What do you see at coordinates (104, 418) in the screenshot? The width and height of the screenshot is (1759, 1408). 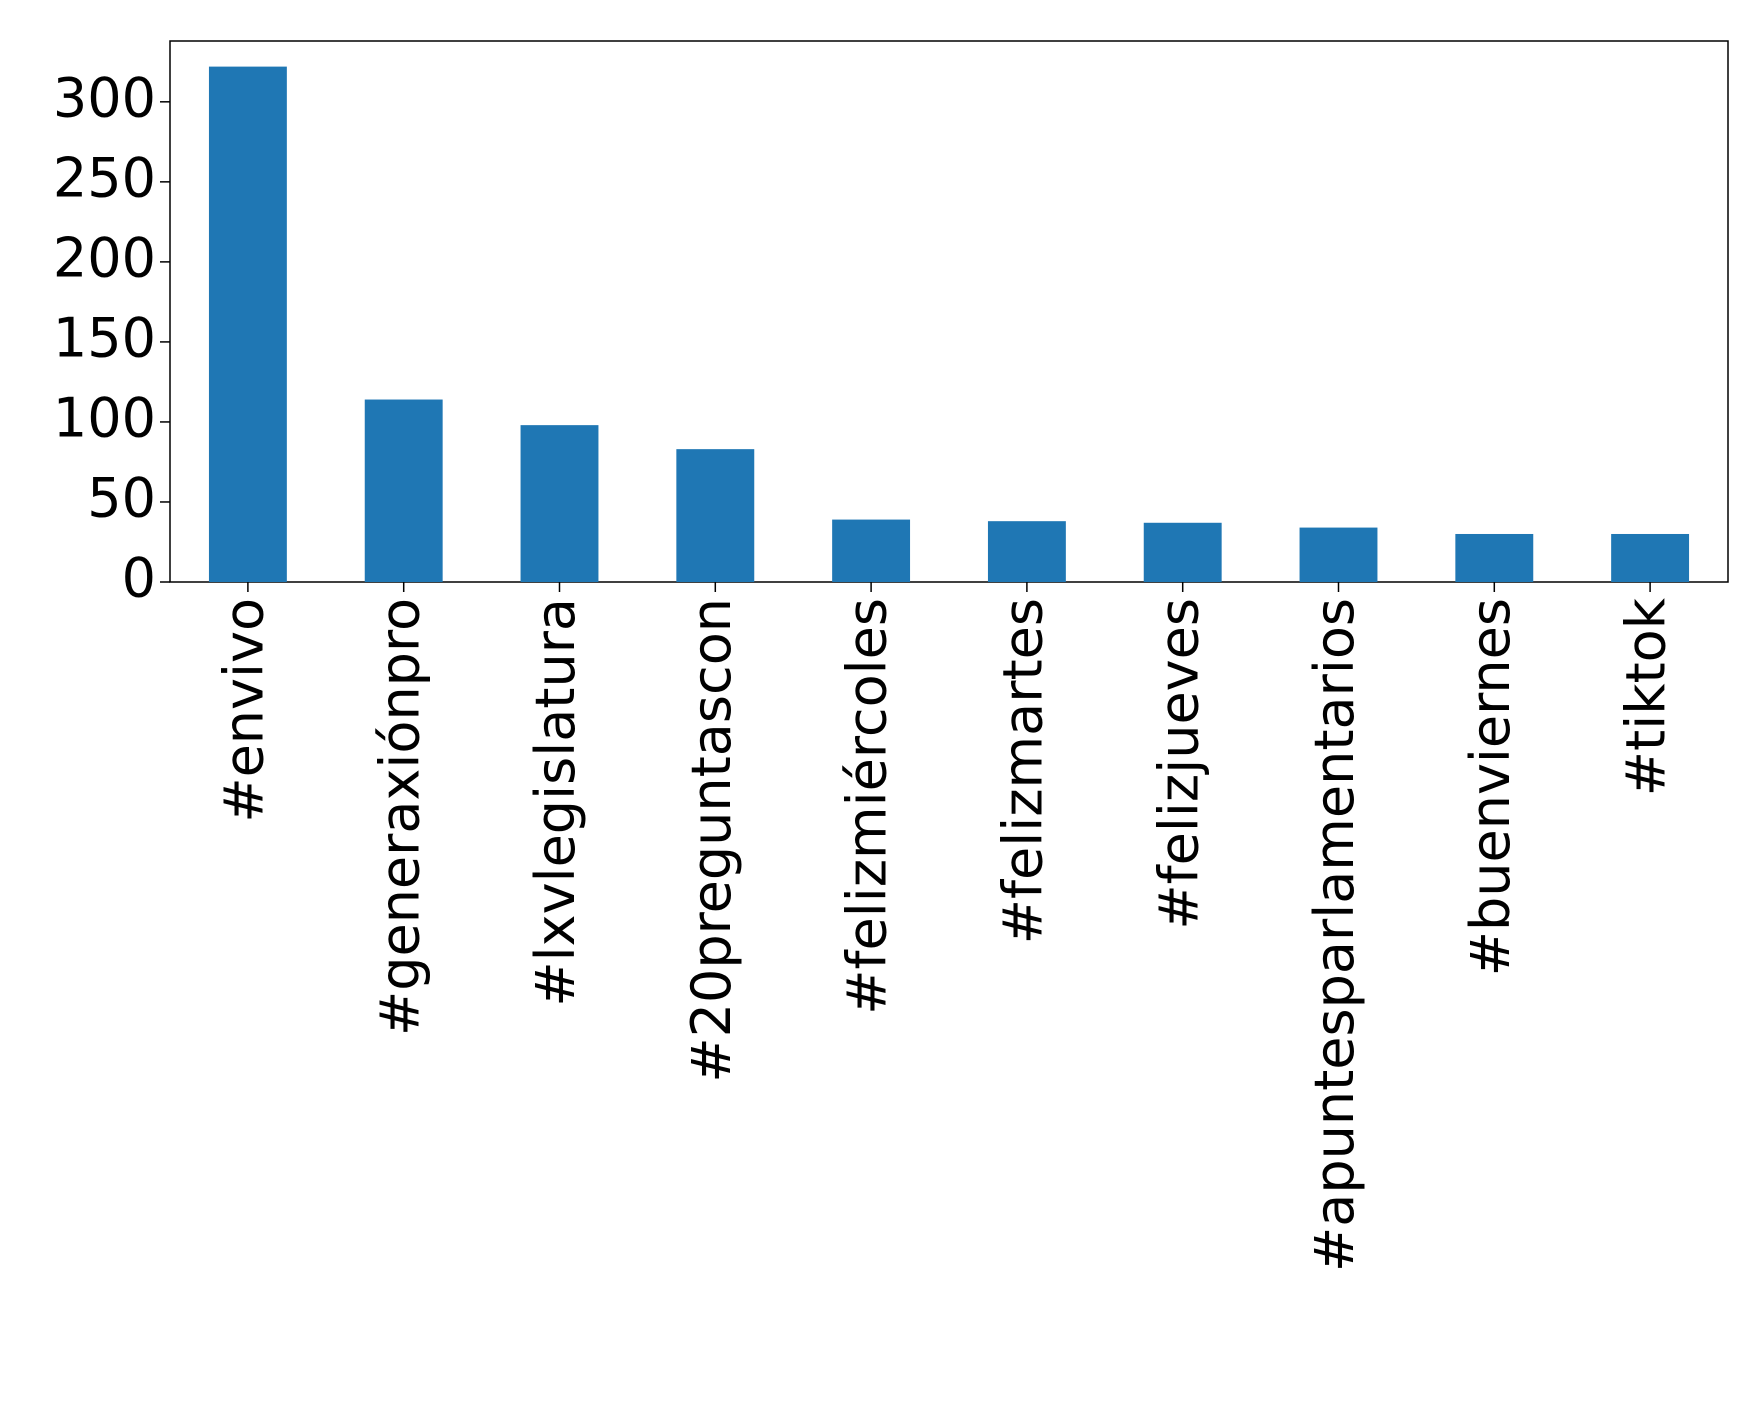 I see `y-tick-label: 100` at bounding box center [104, 418].